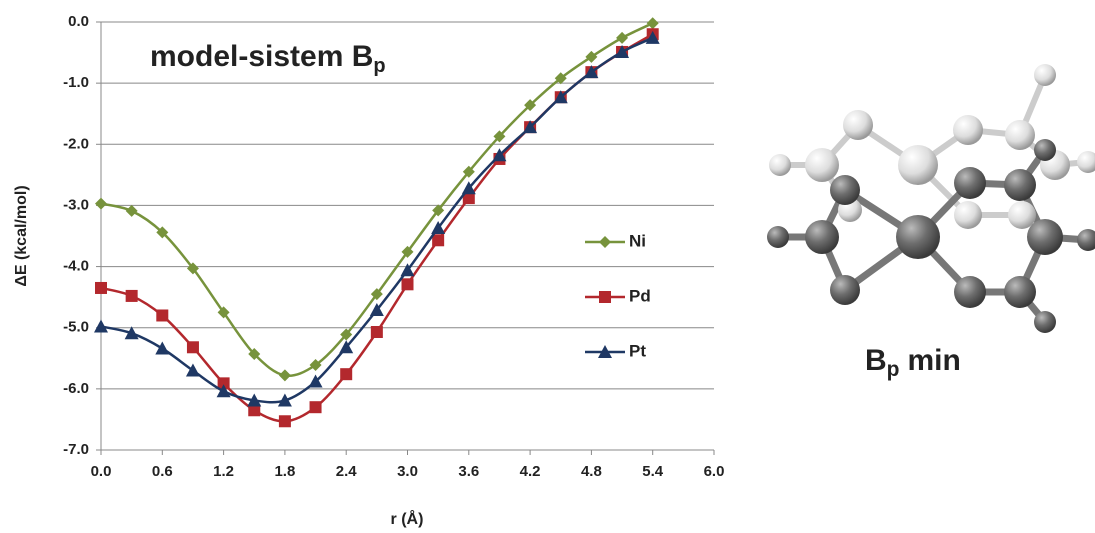 This screenshot has width=1095, height=533. I want to click on x-tick-label: 4.8, so click(591, 471).